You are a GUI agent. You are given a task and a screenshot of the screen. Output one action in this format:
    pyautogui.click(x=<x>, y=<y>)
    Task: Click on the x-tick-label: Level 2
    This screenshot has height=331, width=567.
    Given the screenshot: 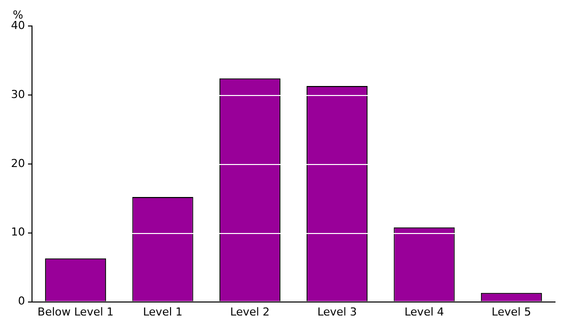 What is the action you would take?
    pyautogui.click(x=250, y=311)
    